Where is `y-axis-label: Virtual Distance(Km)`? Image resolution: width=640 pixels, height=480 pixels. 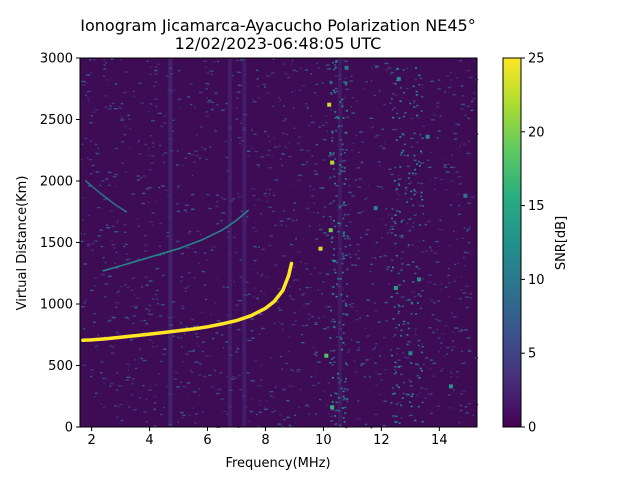
y-axis-label: Virtual Distance(Km) is located at coordinates (22, 243).